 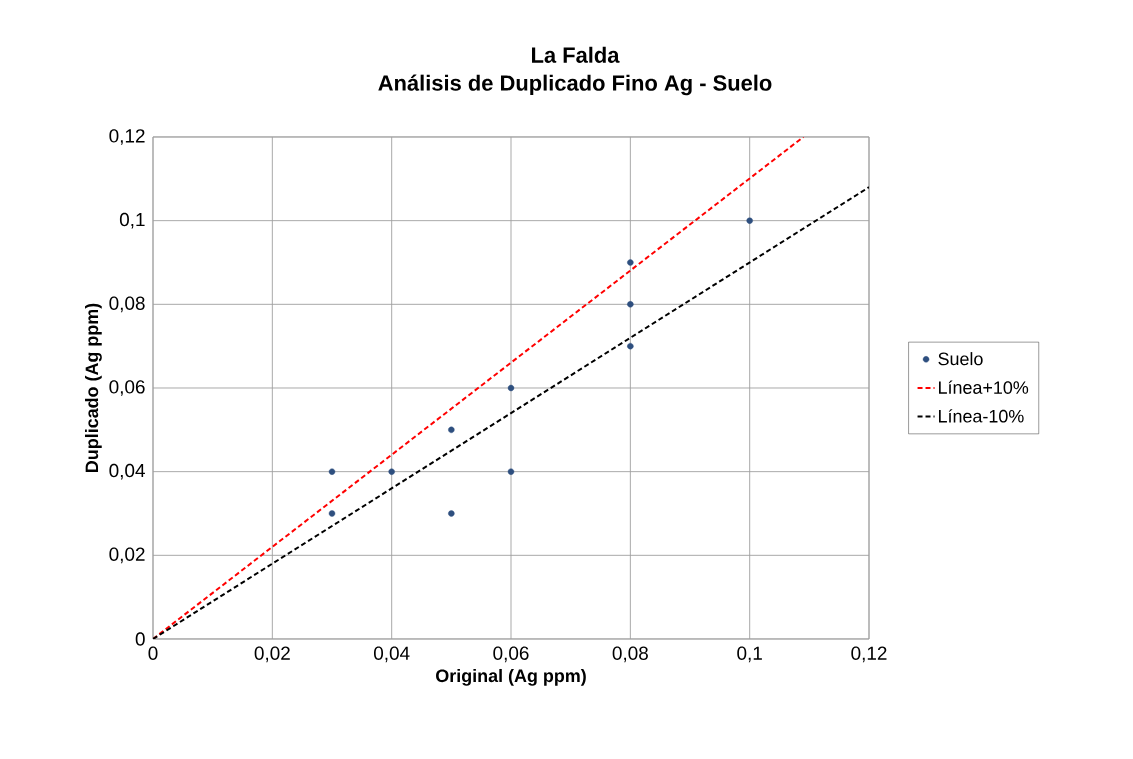 I want to click on y-tick-label: 0, so click(x=140, y=639).